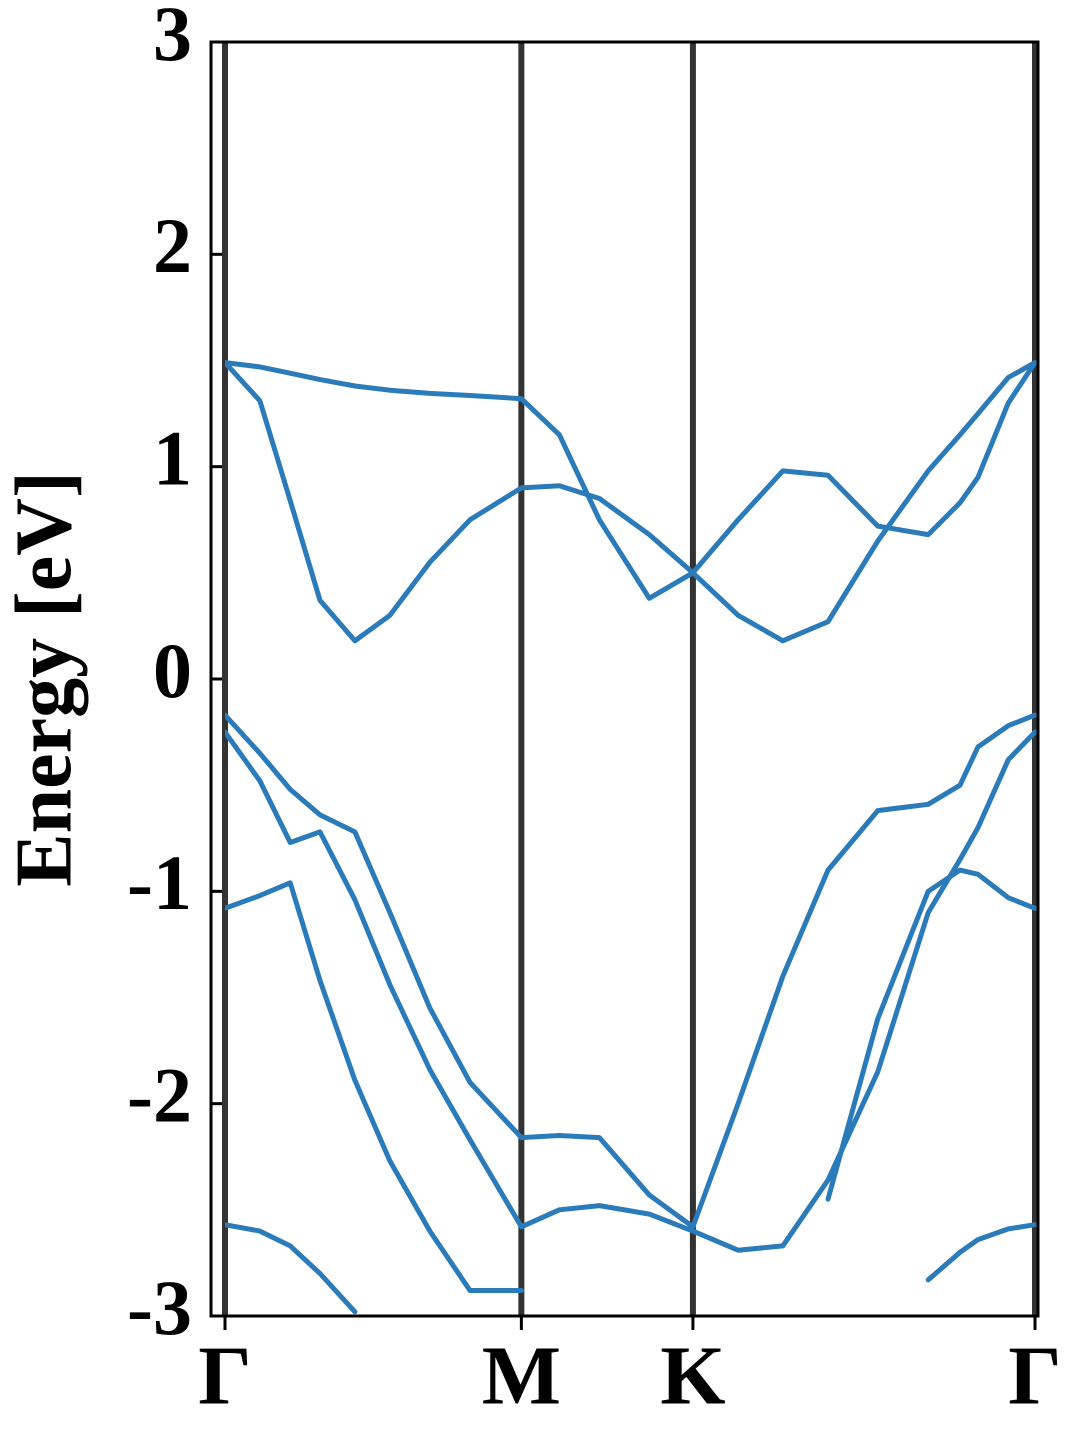 The image size is (1080, 1440). I want to click on x-tick-label: M, so click(521, 1375).